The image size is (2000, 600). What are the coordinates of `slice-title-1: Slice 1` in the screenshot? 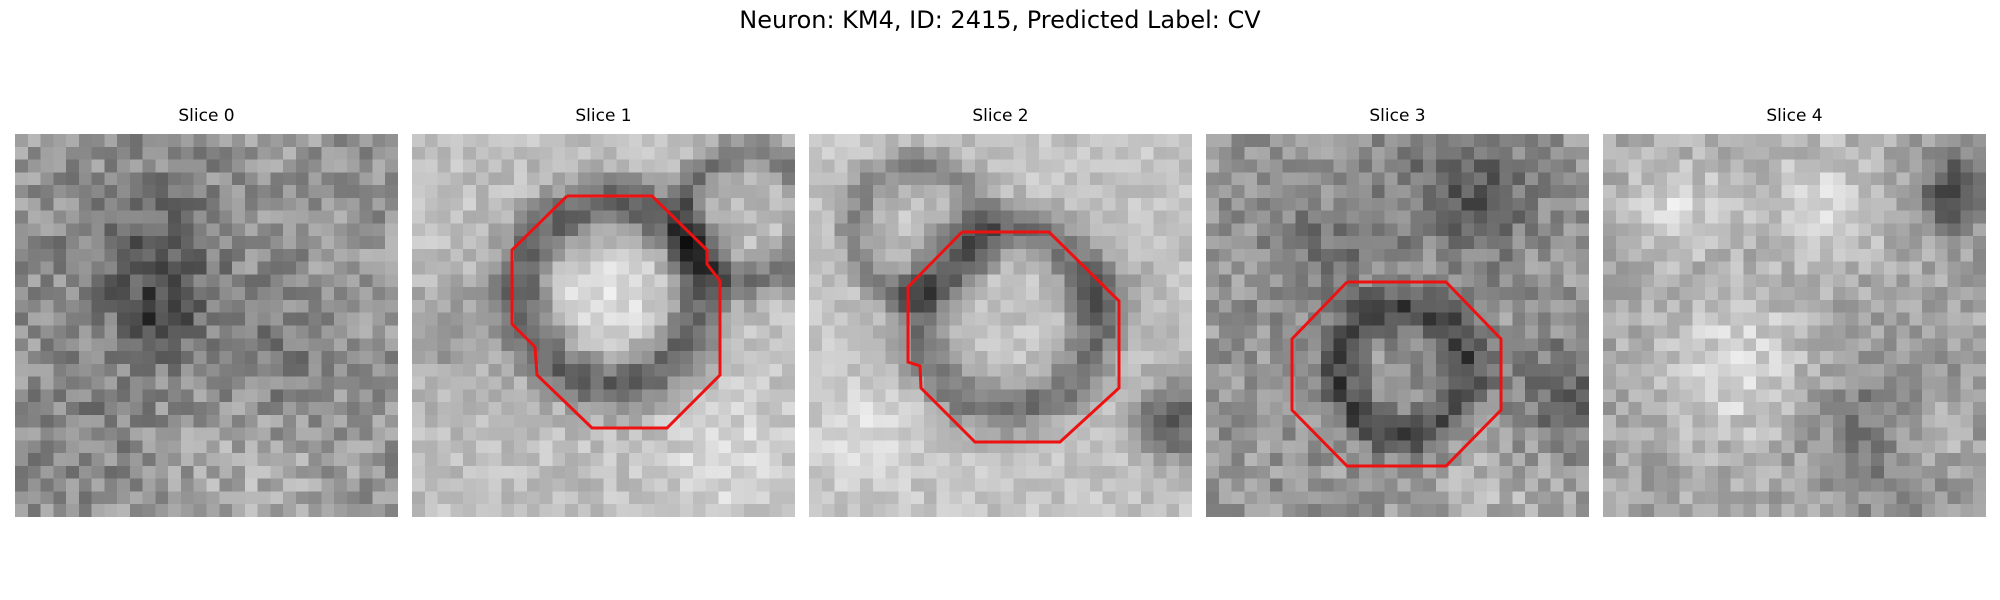 It's located at (603, 116).